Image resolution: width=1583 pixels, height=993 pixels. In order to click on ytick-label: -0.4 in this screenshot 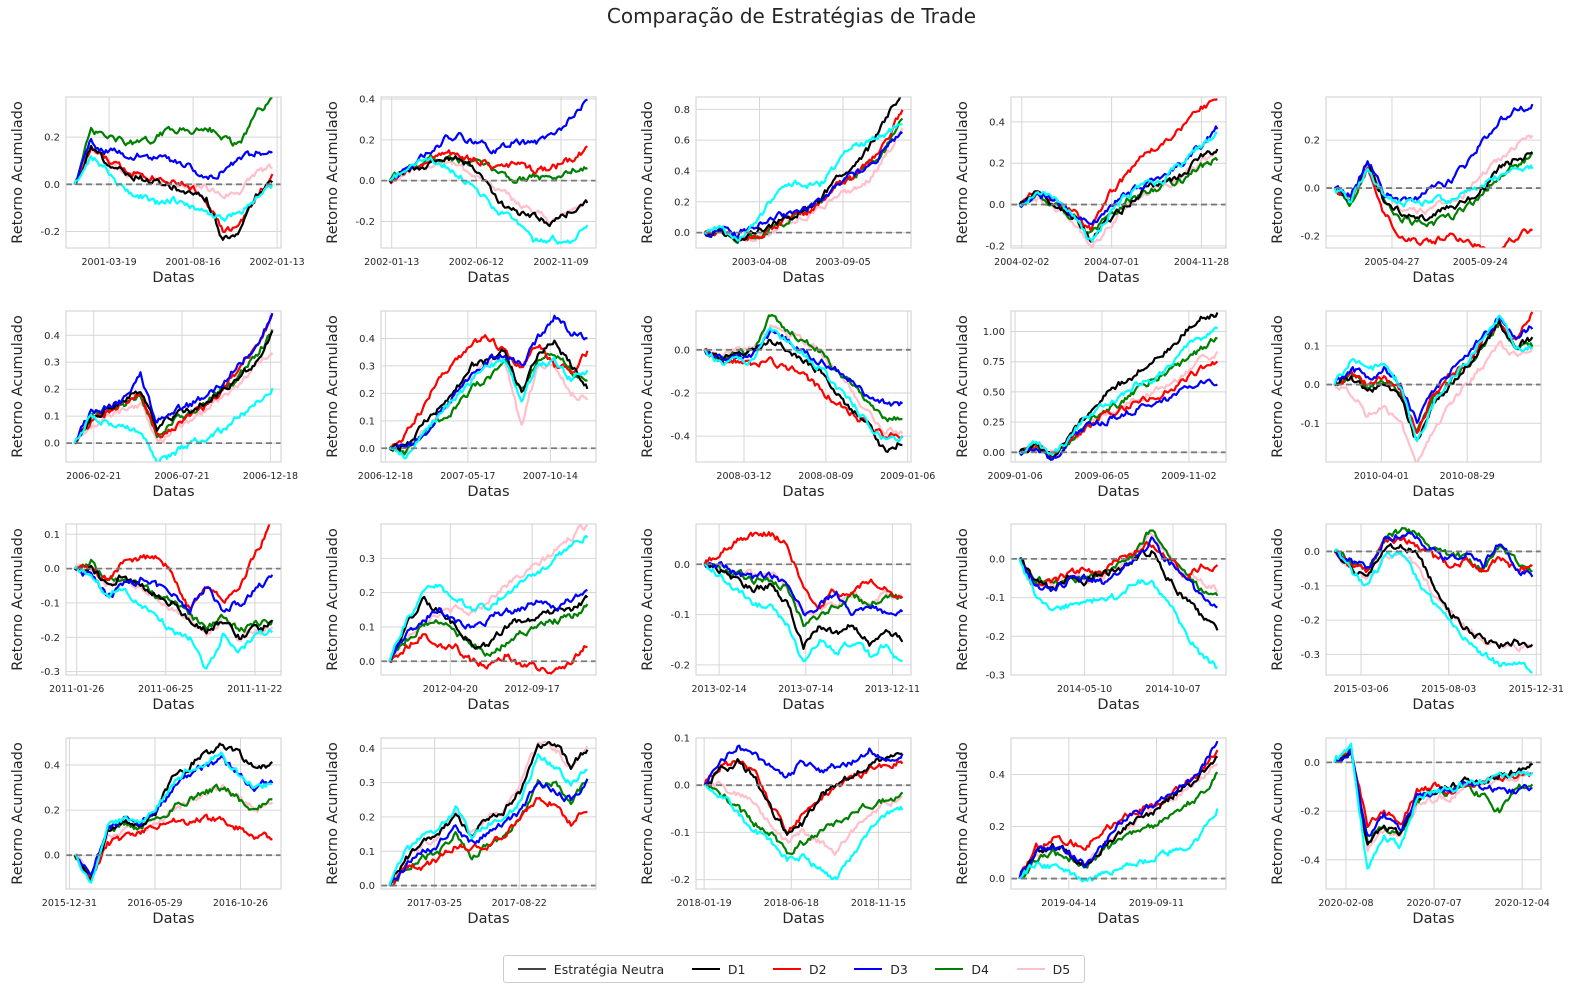, I will do `click(1310, 860)`.